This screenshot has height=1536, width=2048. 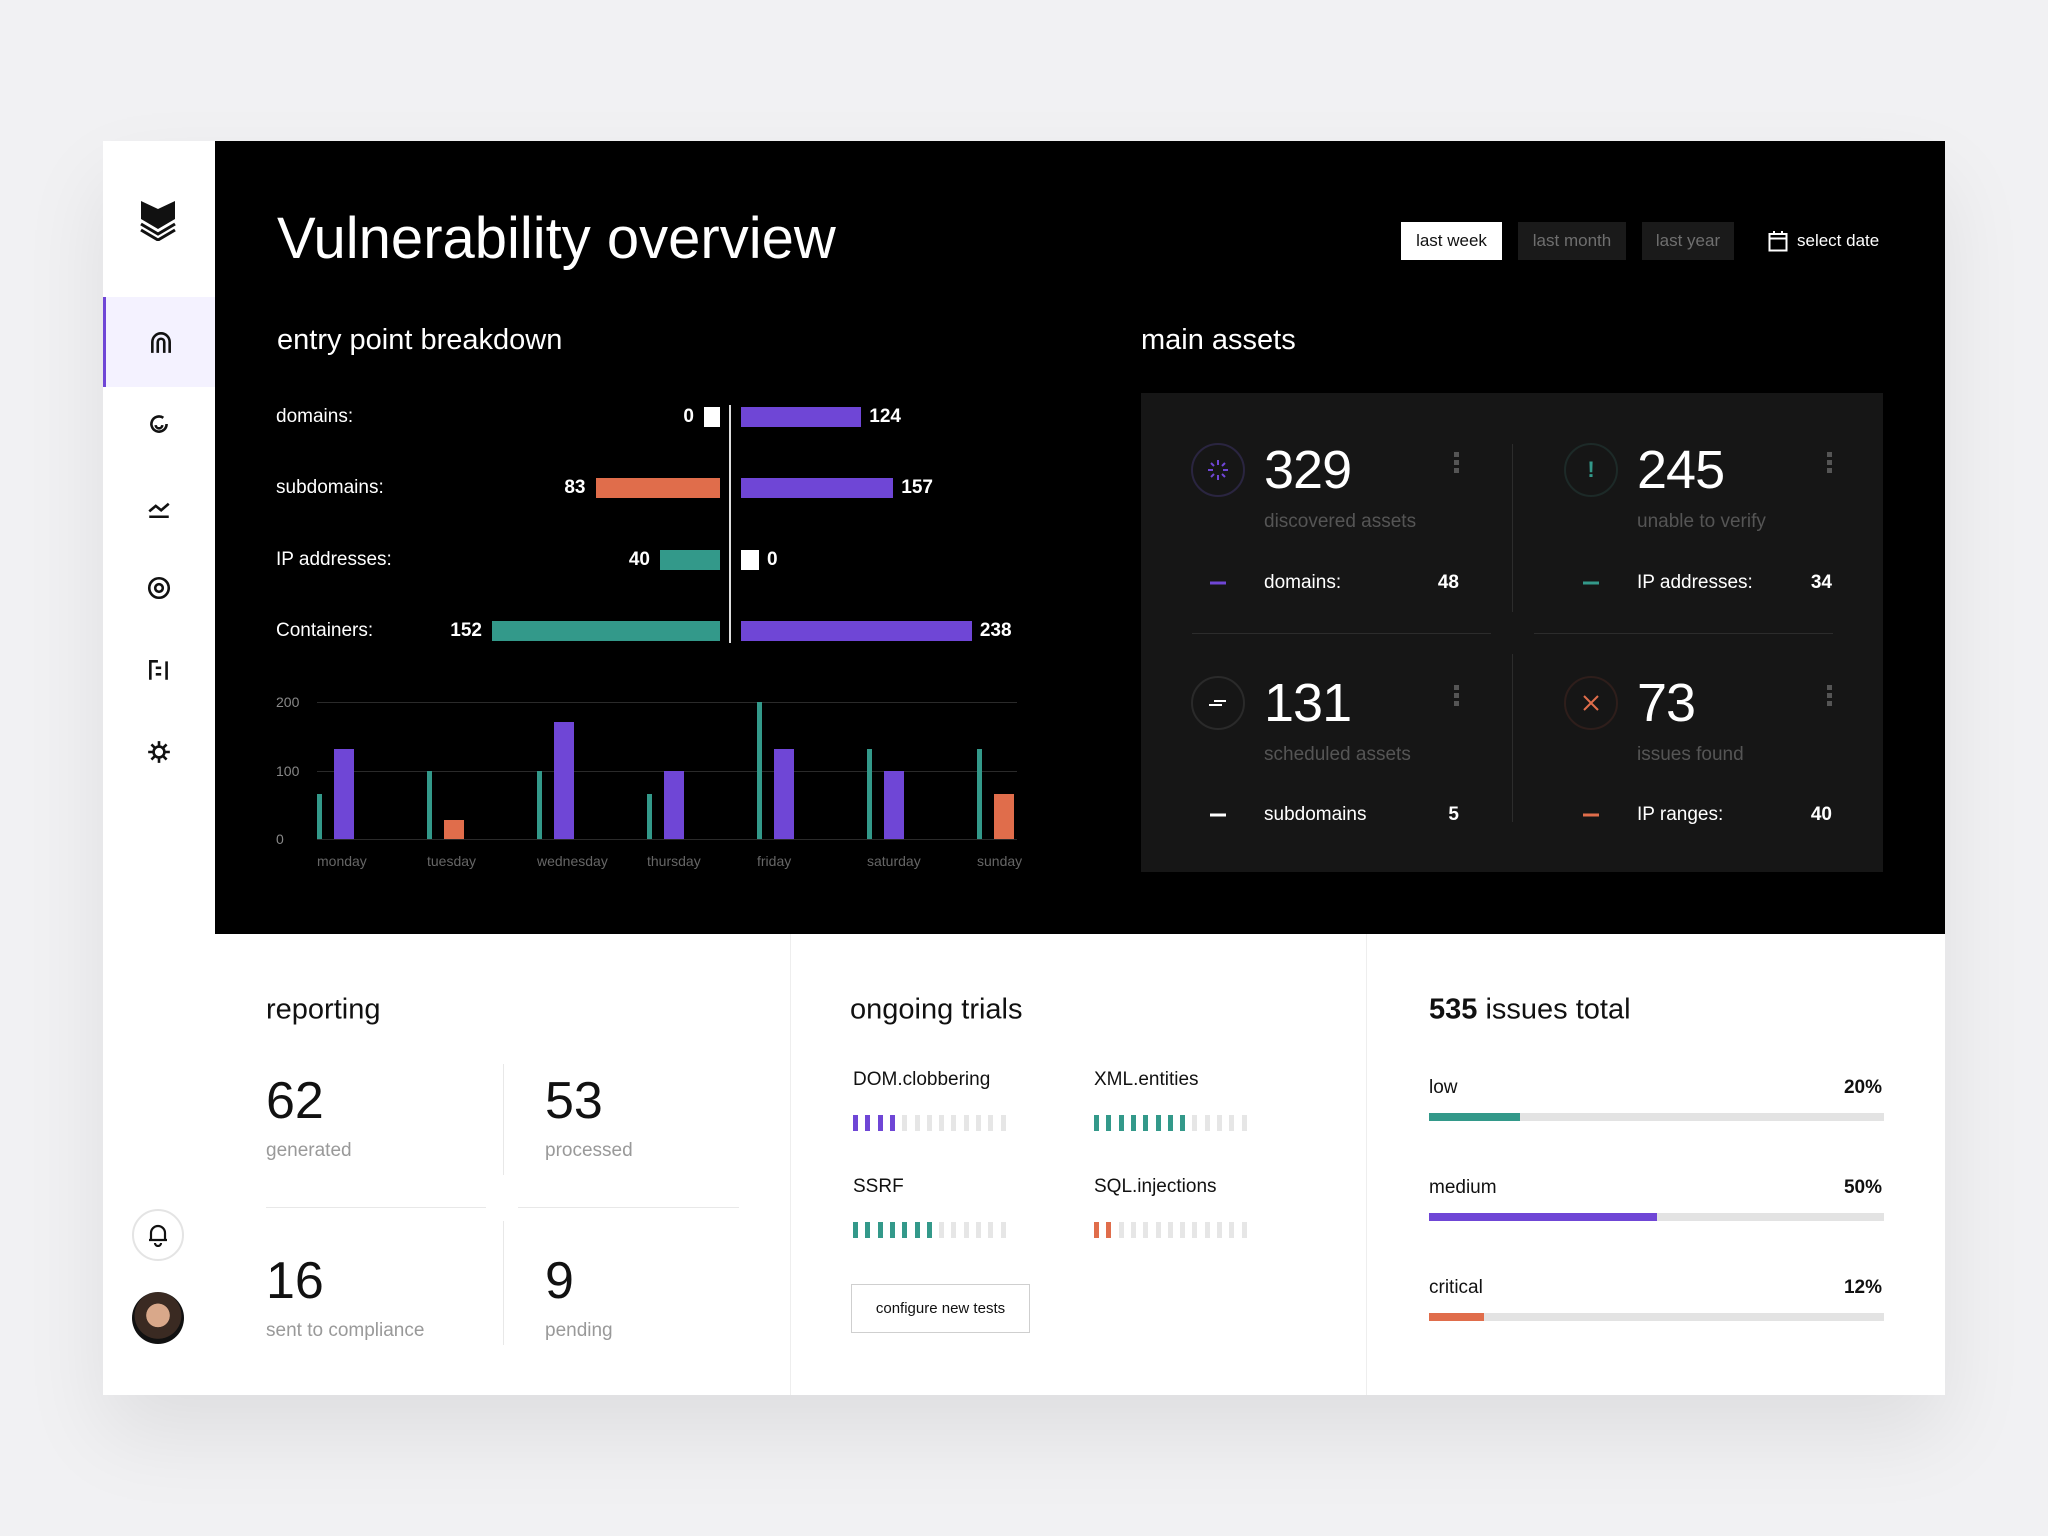 What do you see at coordinates (315, 416) in the screenshot?
I see `breakdown-row-label: domains:` at bounding box center [315, 416].